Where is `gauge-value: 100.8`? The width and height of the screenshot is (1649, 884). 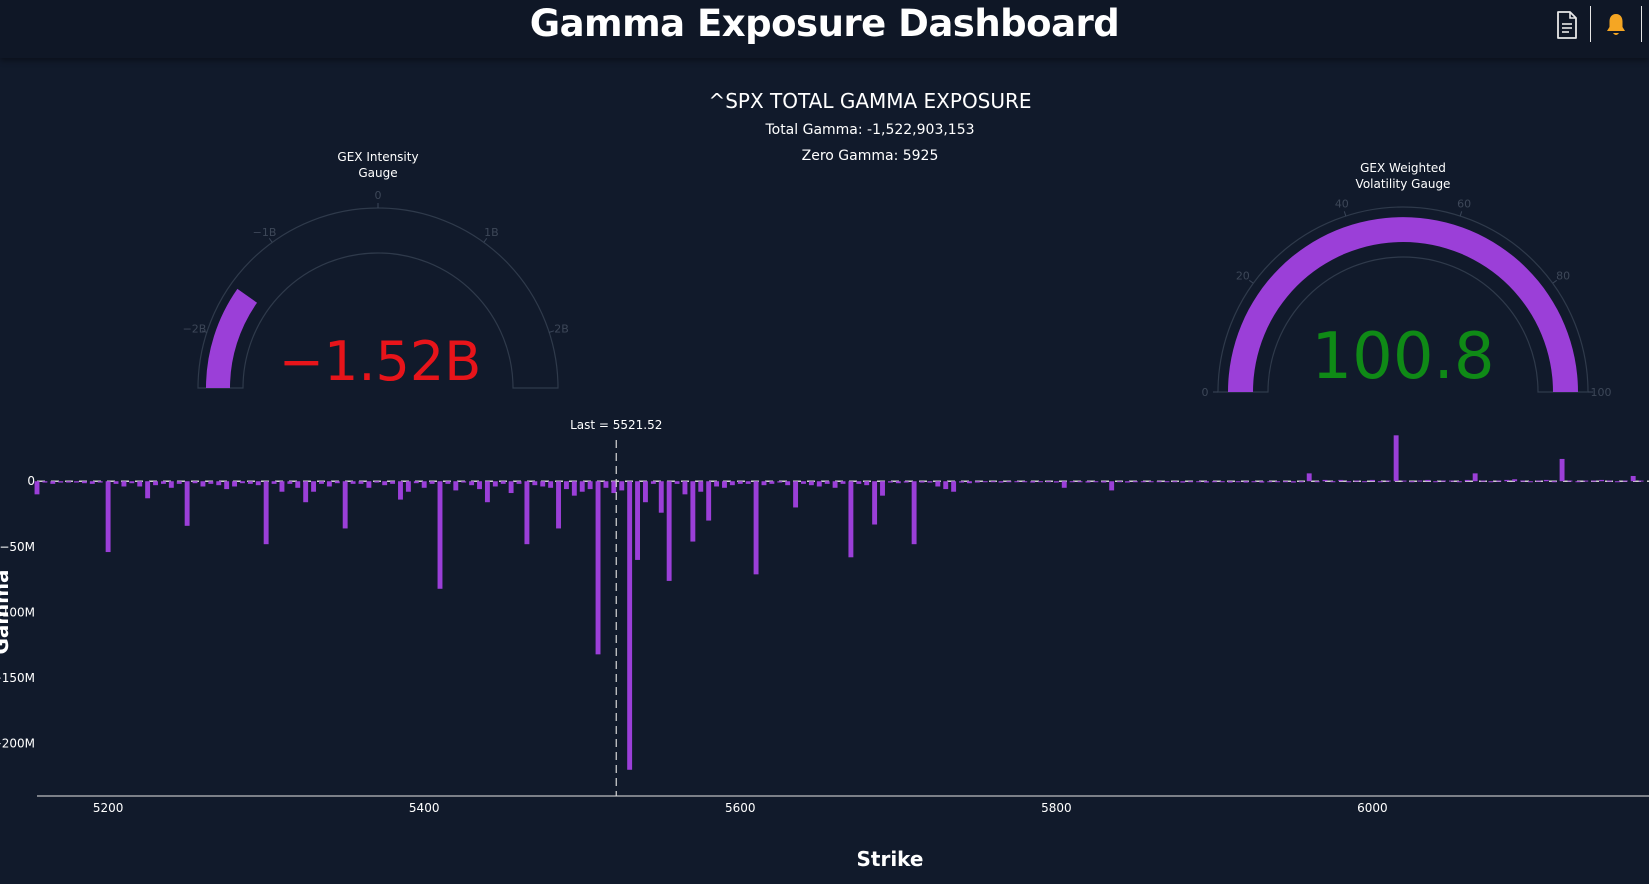 gauge-value: 100.8 is located at coordinates (1402, 357).